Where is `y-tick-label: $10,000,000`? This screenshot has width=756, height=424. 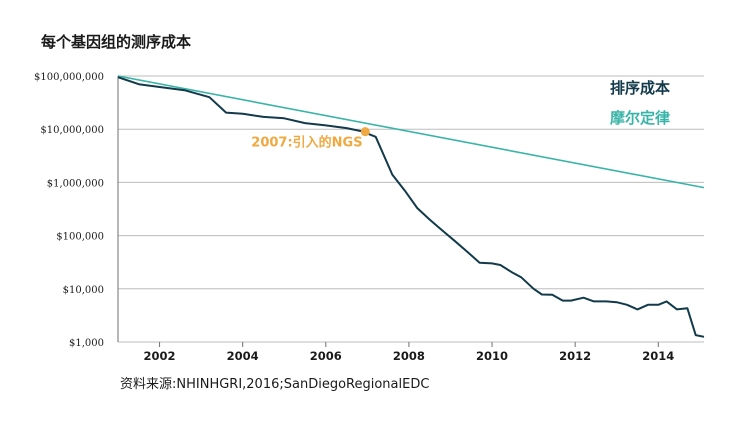 y-tick-label: $10,000,000 is located at coordinates (72, 130).